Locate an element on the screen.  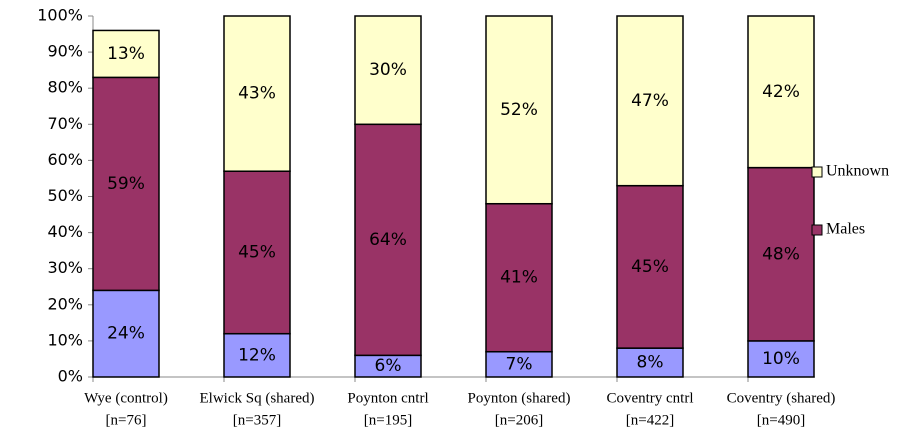
y-tick-label: 30% is located at coordinates (65, 267).